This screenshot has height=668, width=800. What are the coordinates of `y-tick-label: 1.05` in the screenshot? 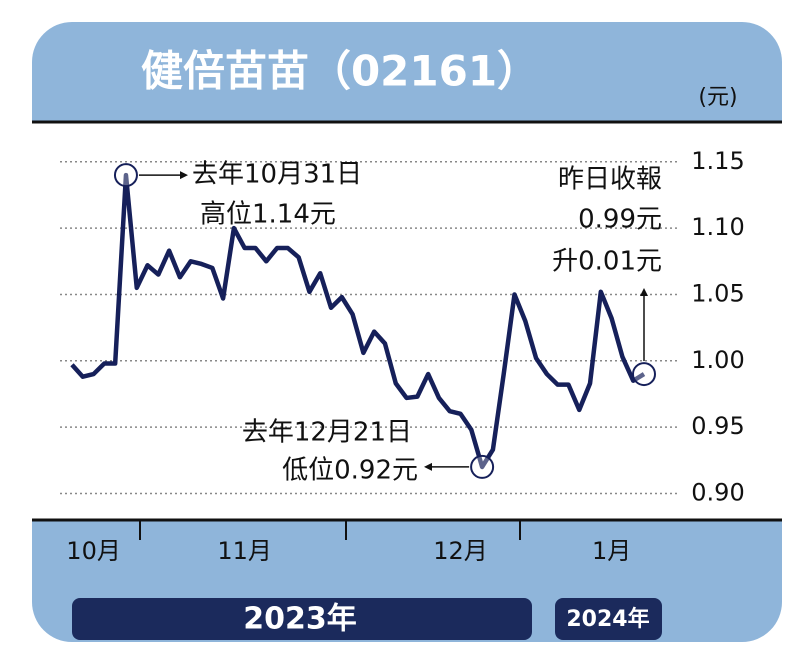 It's located at (717, 293).